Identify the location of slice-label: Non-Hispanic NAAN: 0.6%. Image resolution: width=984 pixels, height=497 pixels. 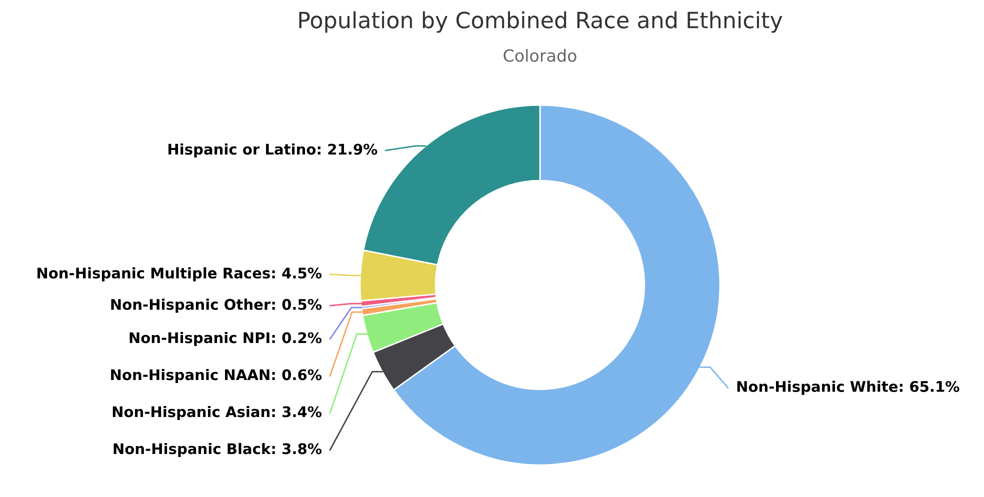
(216, 376).